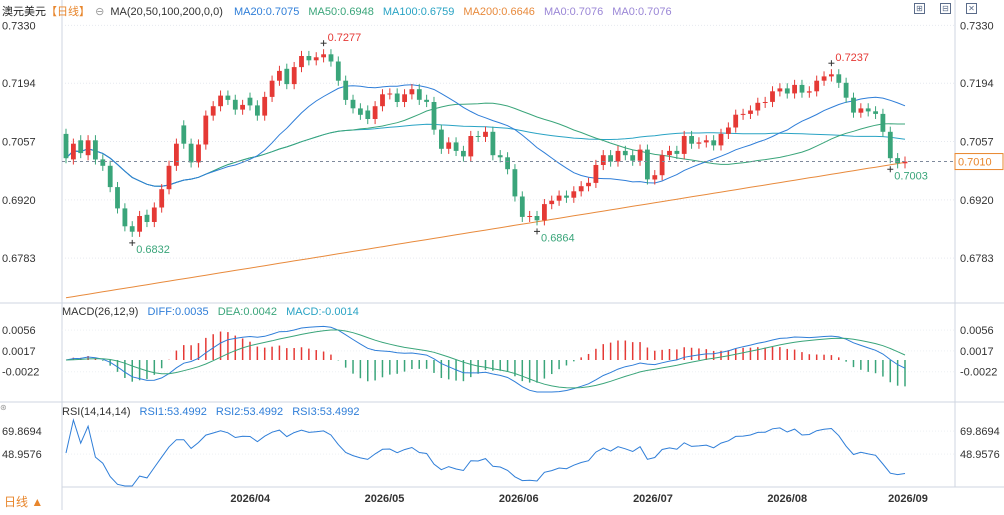 This screenshot has width=1004, height=515. I want to click on rsi3-value: RSI3:53.4992, so click(326, 412).